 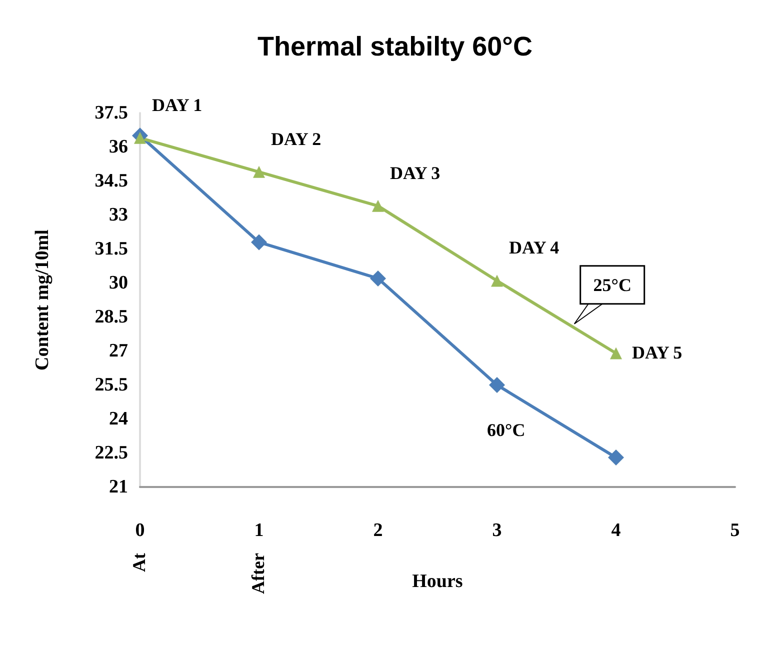 I want to click on annotation: DAY 4, so click(x=534, y=248).